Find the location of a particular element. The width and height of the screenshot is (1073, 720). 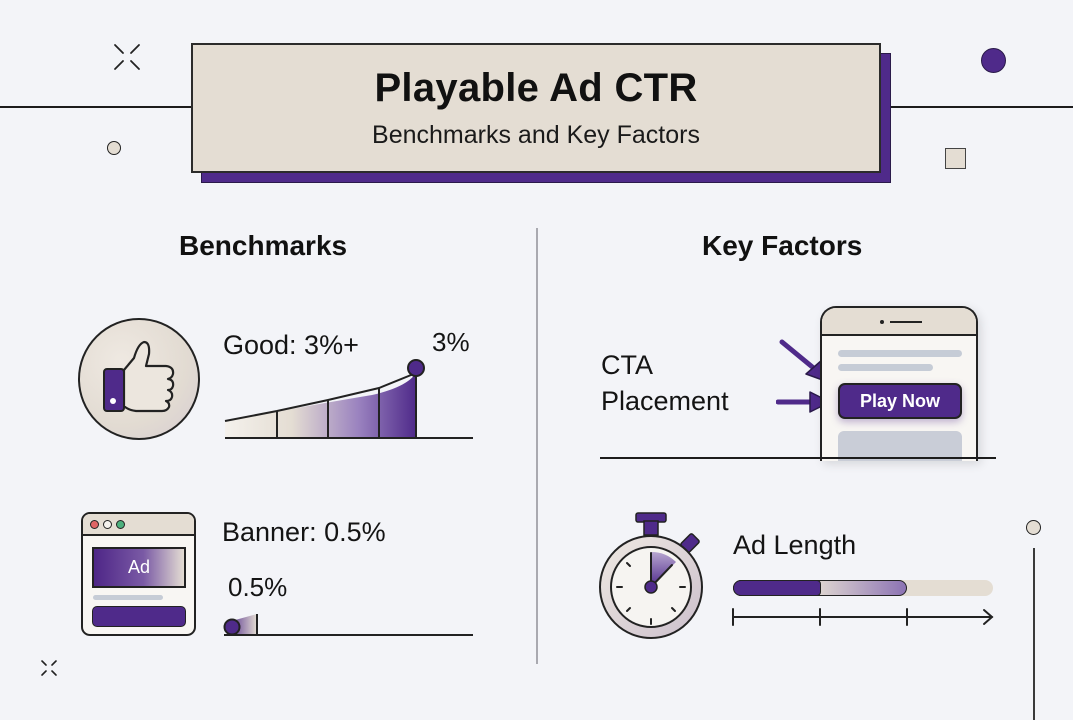

decor-dot-right is located at coordinates (1033, 527).